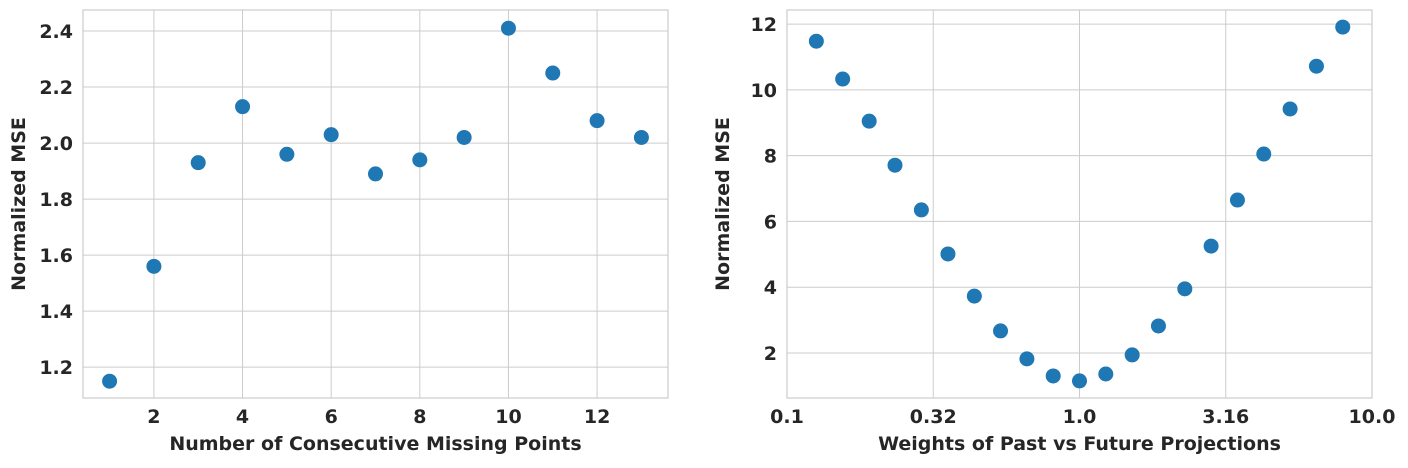 This screenshot has width=1408, height=468. Describe the element at coordinates (56, 368) in the screenshot. I see `y-tick-label: 1.2` at that location.